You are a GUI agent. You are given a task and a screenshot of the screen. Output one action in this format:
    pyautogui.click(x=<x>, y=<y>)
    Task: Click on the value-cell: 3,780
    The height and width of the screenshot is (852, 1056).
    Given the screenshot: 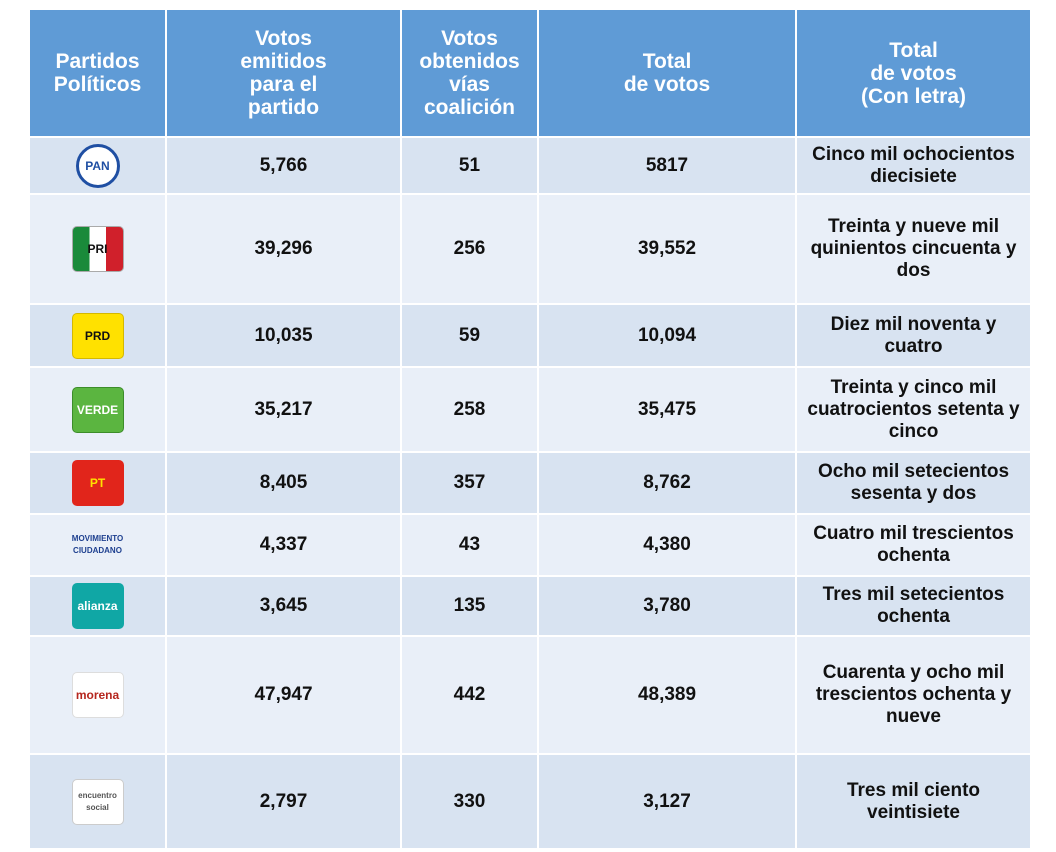 What is the action you would take?
    pyautogui.click(x=667, y=606)
    